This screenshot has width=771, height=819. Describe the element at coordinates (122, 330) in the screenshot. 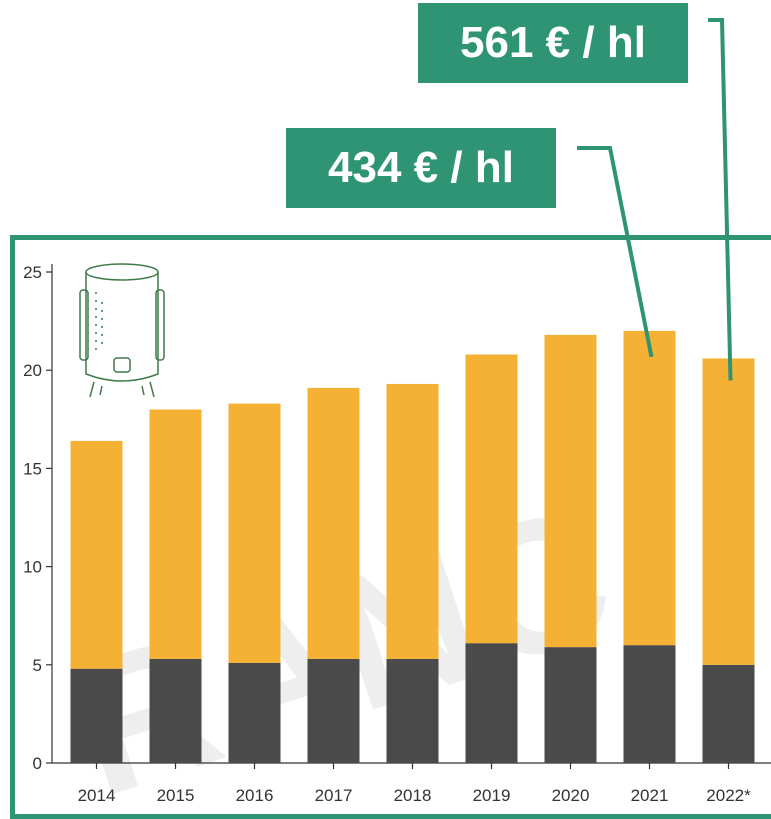

I see `wine-vat-icon` at that location.